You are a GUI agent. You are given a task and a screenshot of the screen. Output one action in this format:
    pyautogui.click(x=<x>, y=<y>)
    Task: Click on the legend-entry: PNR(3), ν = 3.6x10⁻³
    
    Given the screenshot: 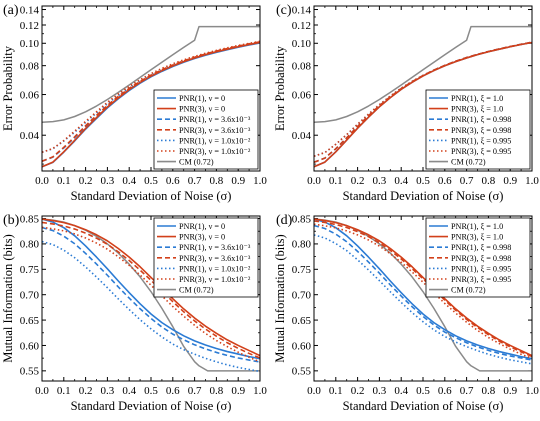 What is the action you would take?
    pyautogui.click(x=215, y=130)
    